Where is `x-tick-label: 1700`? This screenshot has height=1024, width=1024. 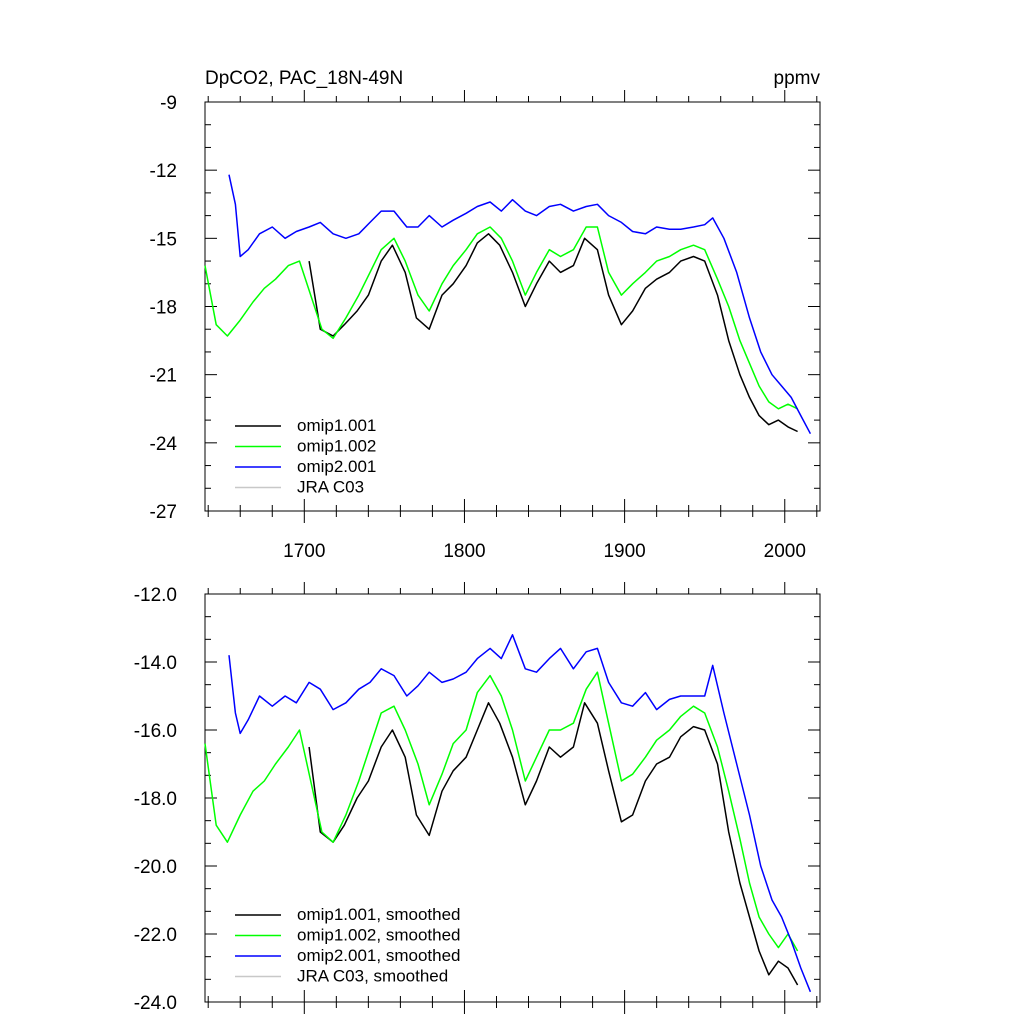 x-tick-label: 1700 is located at coordinates (304, 551).